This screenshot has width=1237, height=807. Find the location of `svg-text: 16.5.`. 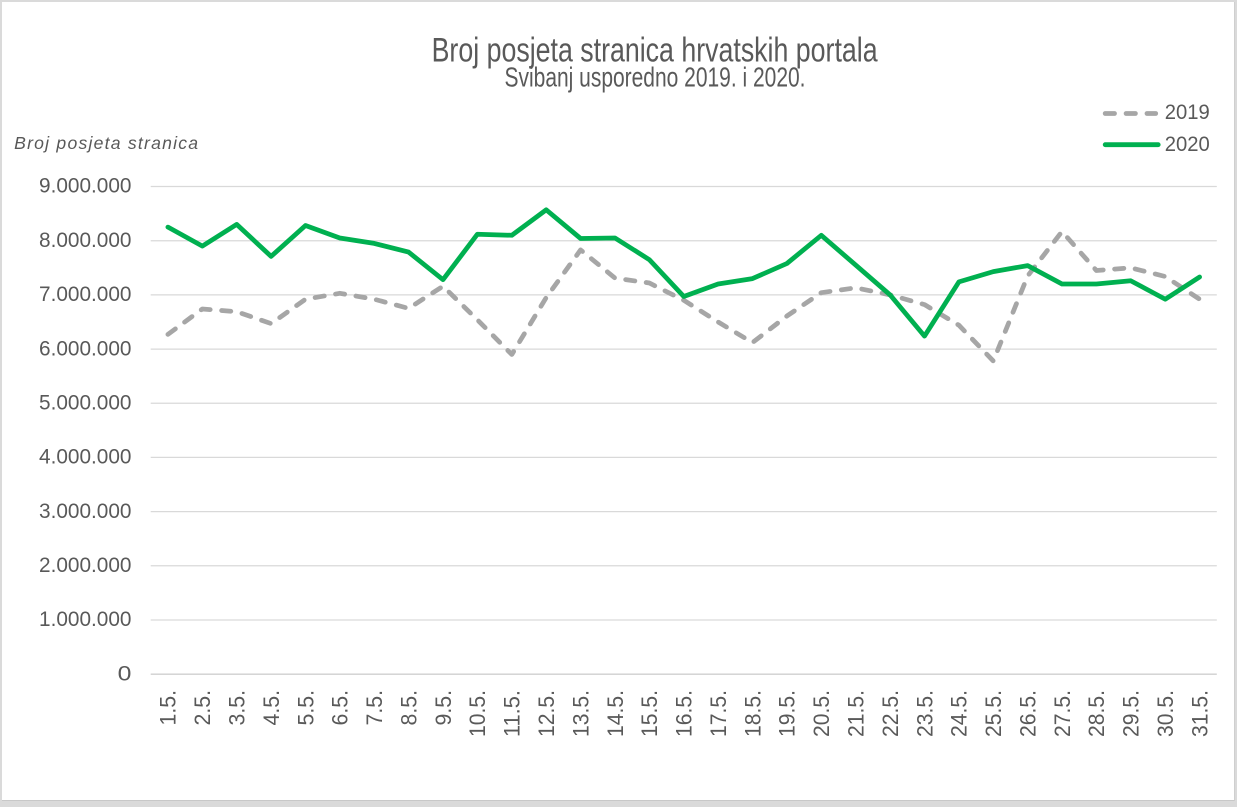

svg-text: 16.5. is located at coordinates (684, 713).